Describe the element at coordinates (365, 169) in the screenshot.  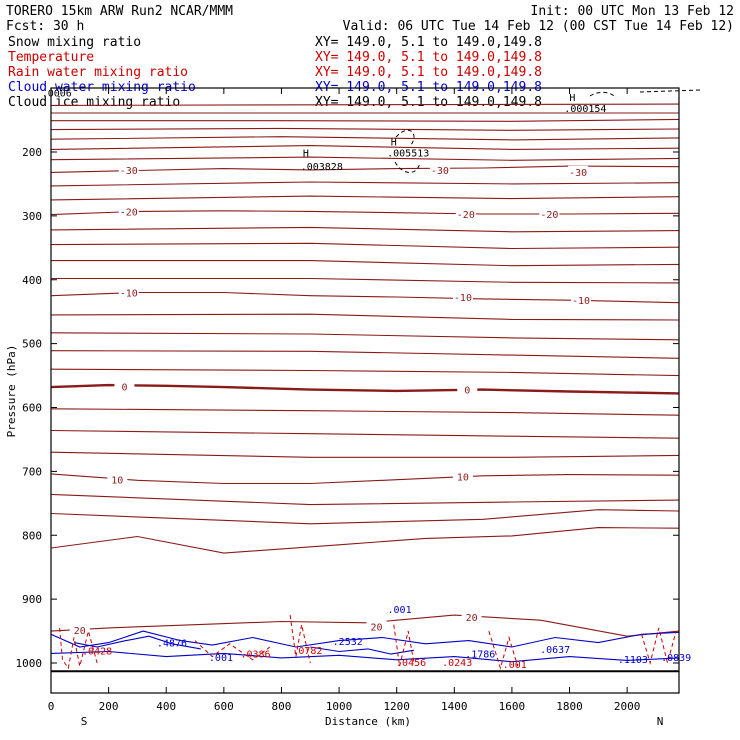
I see `isotherm-line--30` at that location.